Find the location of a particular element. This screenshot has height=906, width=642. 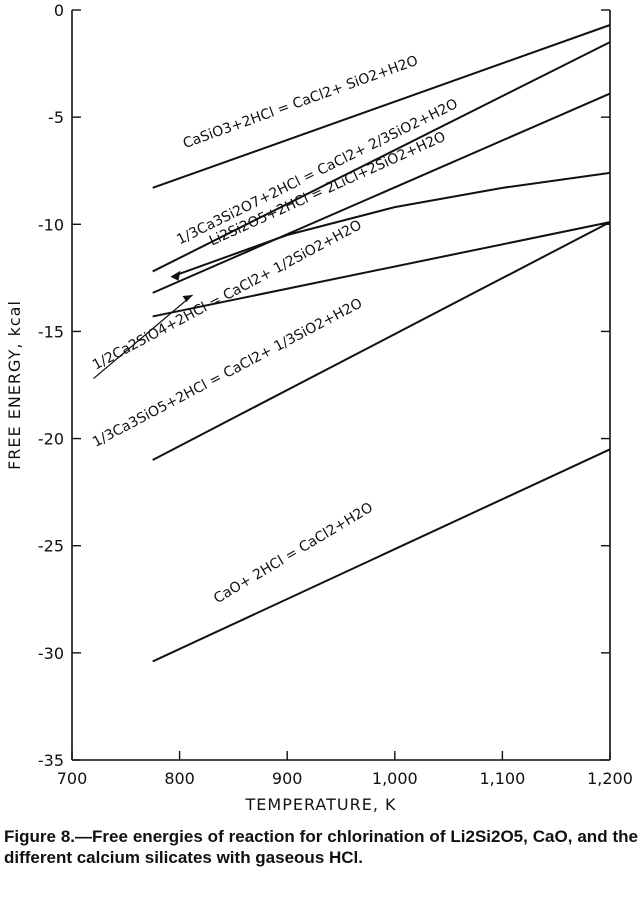

x-tick-label: 1,200 is located at coordinates (610, 778).